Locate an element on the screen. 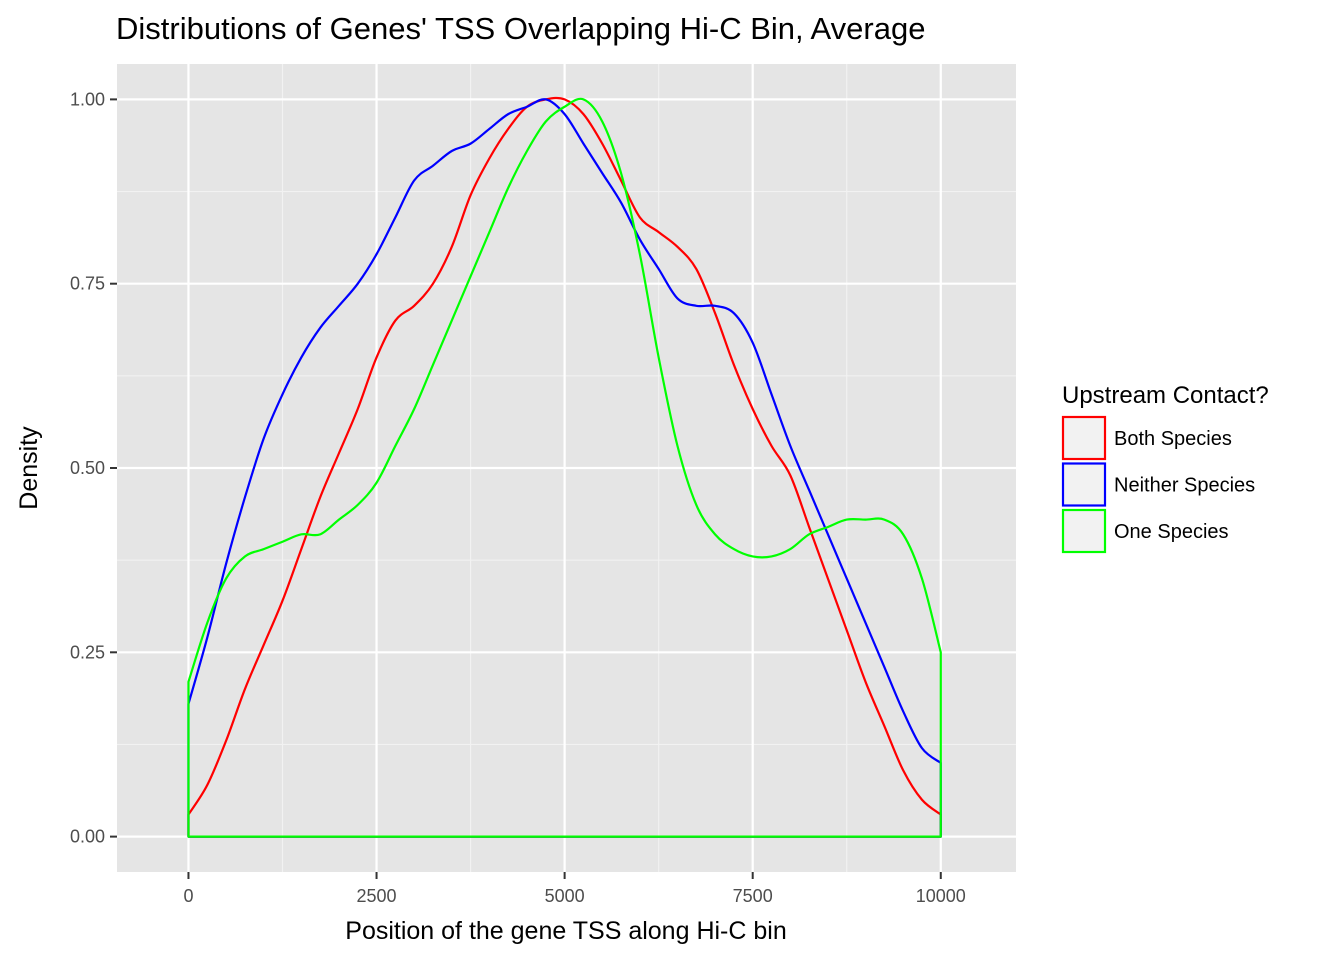  y-tick-label: 1.00 is located at coordinates (87, 99).